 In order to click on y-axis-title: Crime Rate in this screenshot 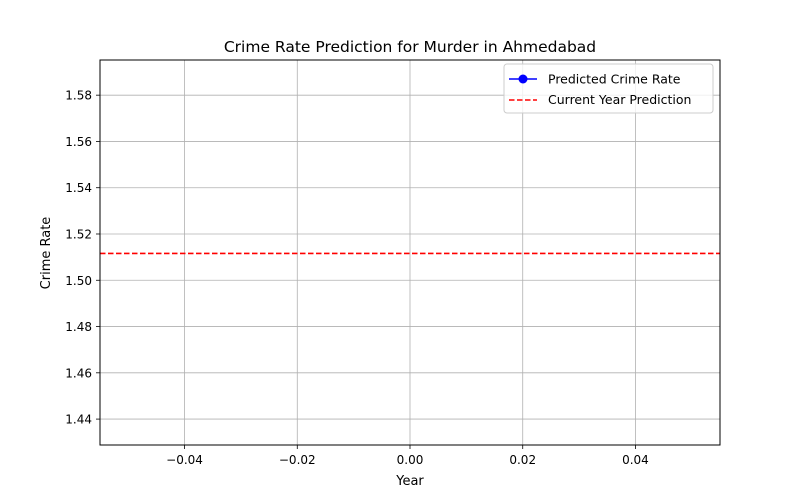, I will do `click(46, 253)`.